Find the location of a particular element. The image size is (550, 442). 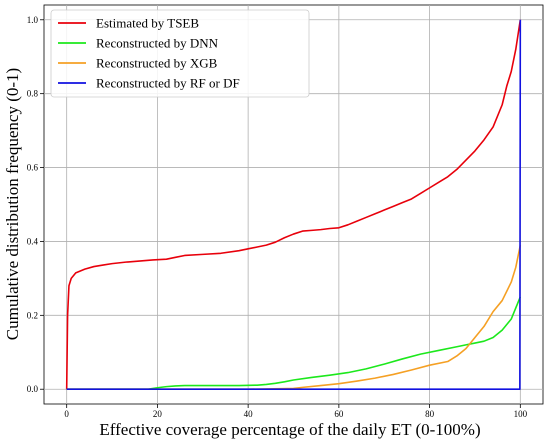

x-tick-label: 20 is located at coordinates (158, 414).